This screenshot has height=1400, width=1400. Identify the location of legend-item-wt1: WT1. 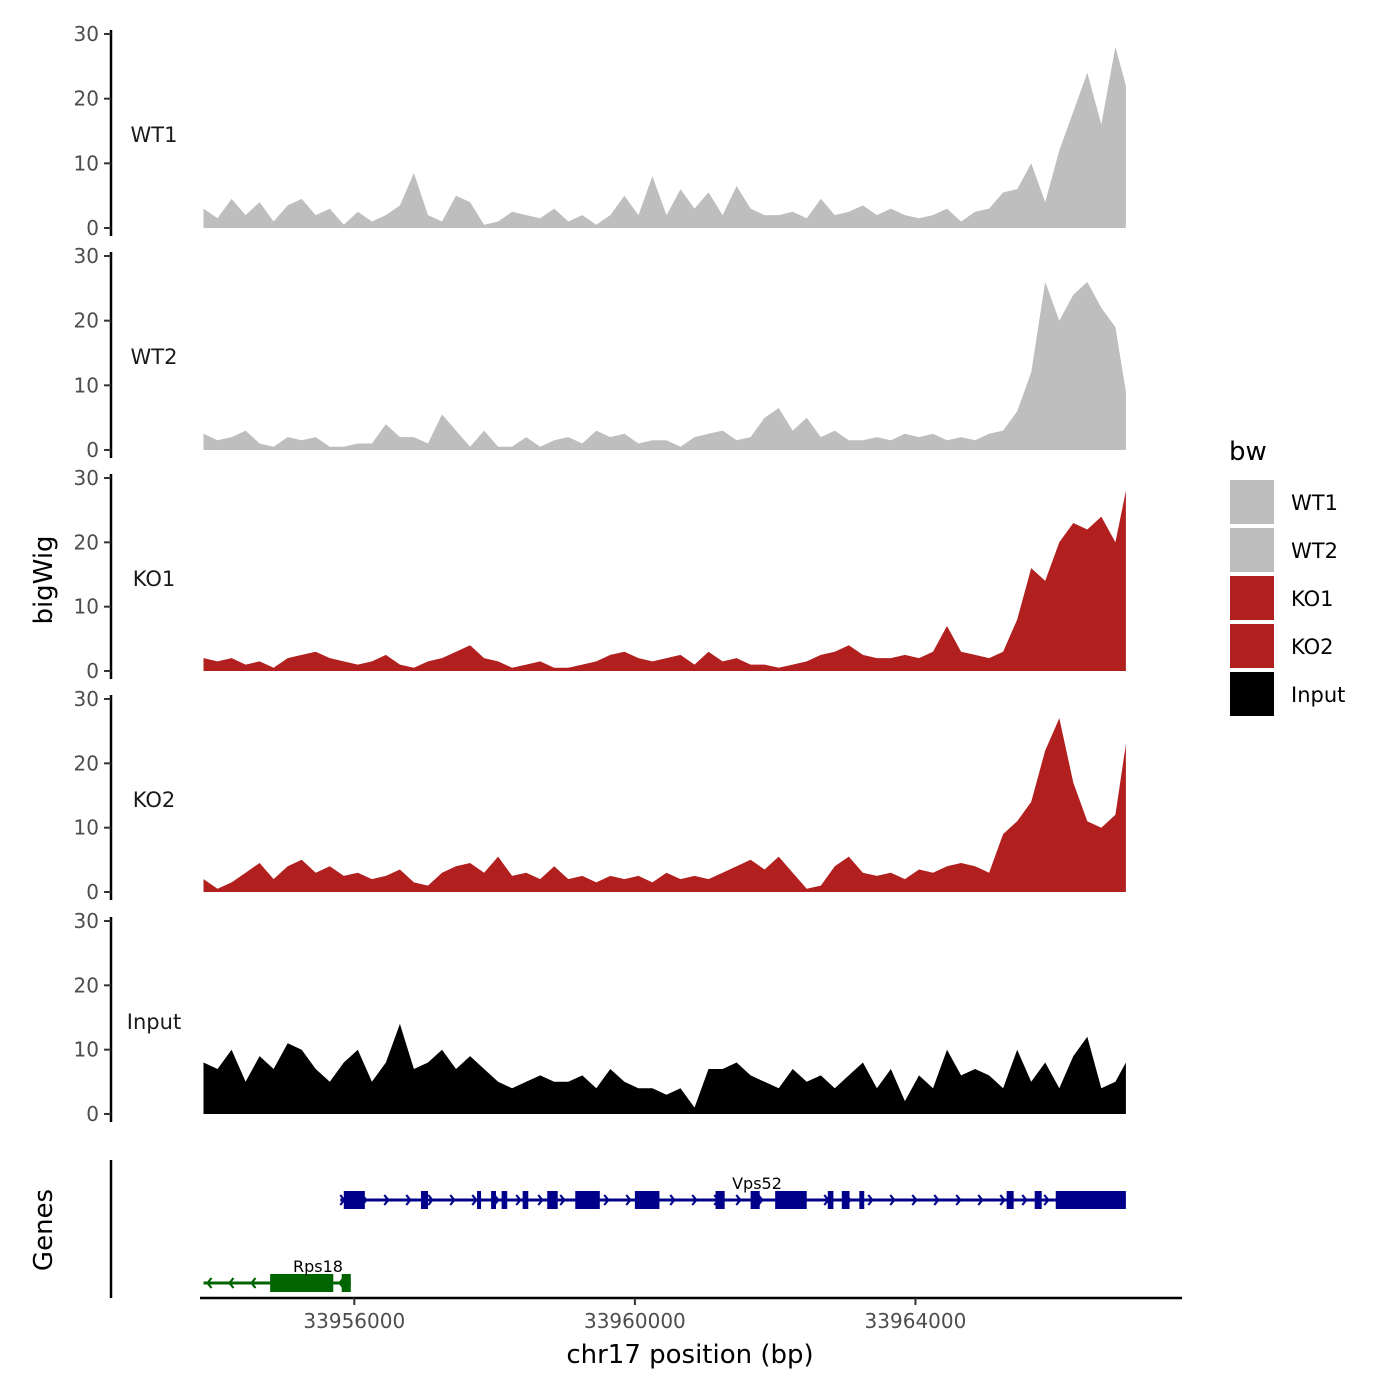
(1284, 502).